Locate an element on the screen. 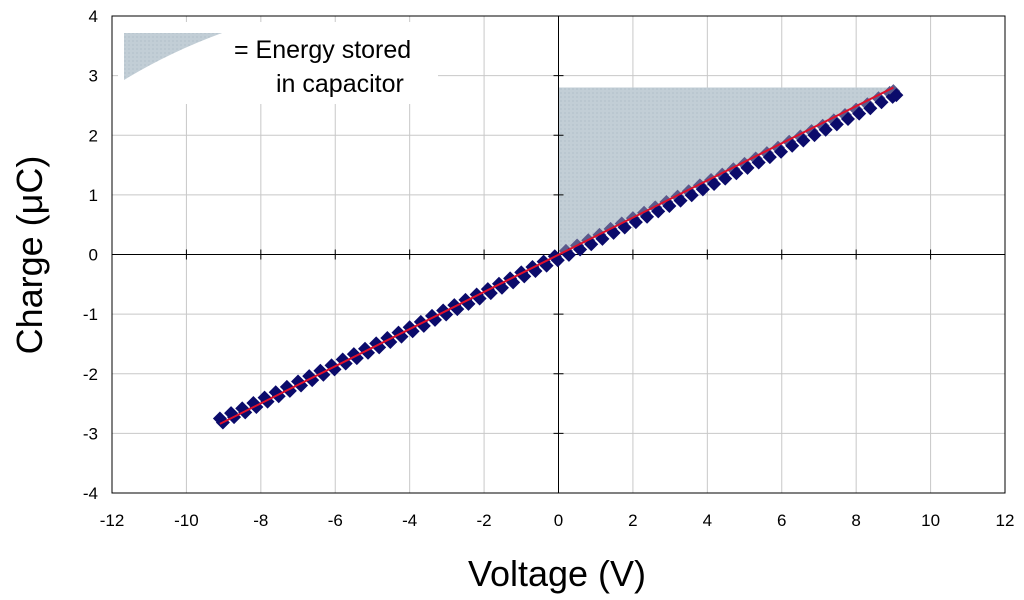 This screenshot has width=1024, height=600. x-tick-label: 12 is located at coordinates (1005, 520).